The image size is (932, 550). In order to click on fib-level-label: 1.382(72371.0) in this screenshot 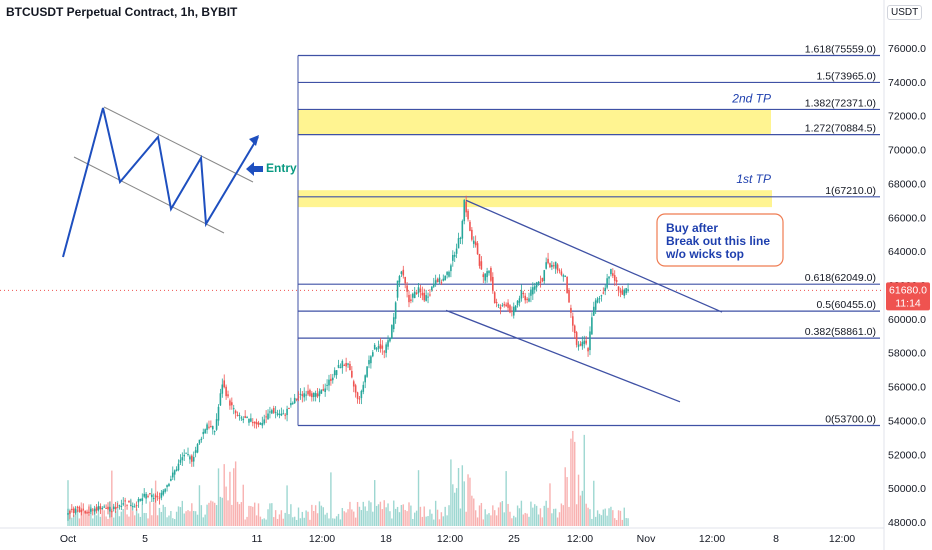, I will do `click(840, 103)`.